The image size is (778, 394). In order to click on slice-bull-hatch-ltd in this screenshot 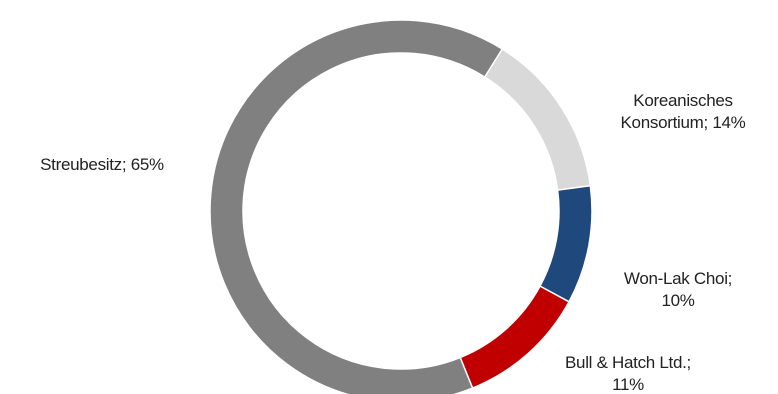, I will do `click(515, 337)`.